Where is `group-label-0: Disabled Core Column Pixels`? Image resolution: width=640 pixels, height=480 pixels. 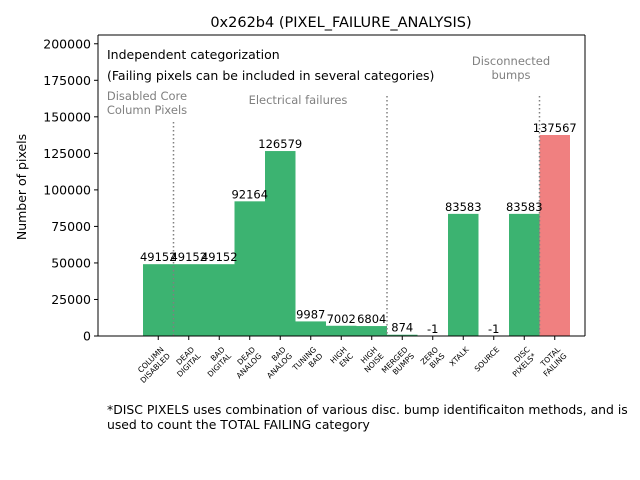 group-label-0: Disabled Core Column Pixels is located at coordinates (147, 103).